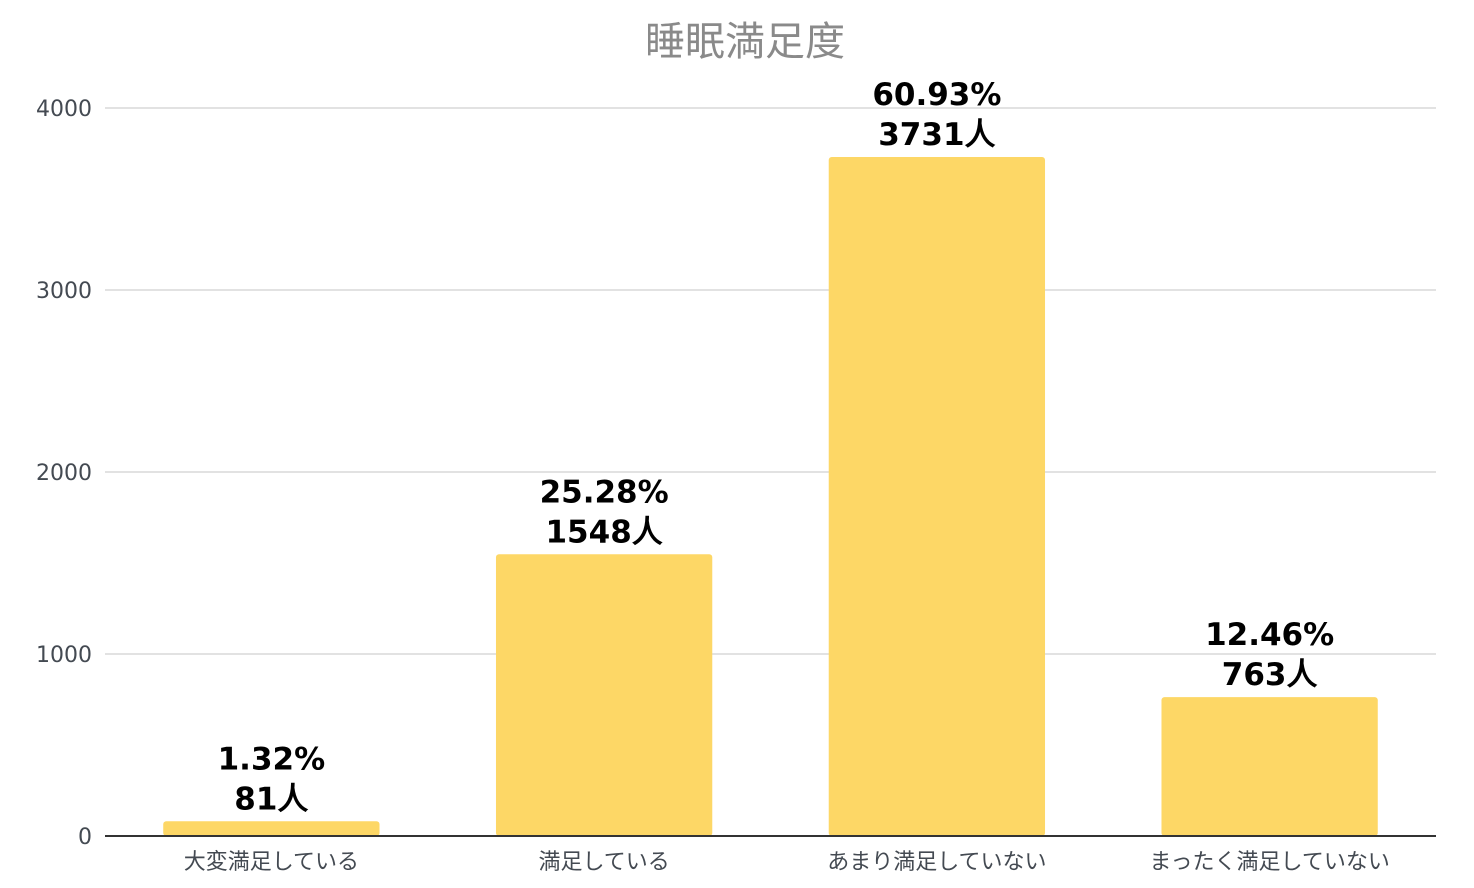 The width and height of the screenshot is (1474, 888). What do you see at coordinates (271, 862) in the screenshot?
I see `x-tick-label: 大変満足している` at bounding box center [271, 862].